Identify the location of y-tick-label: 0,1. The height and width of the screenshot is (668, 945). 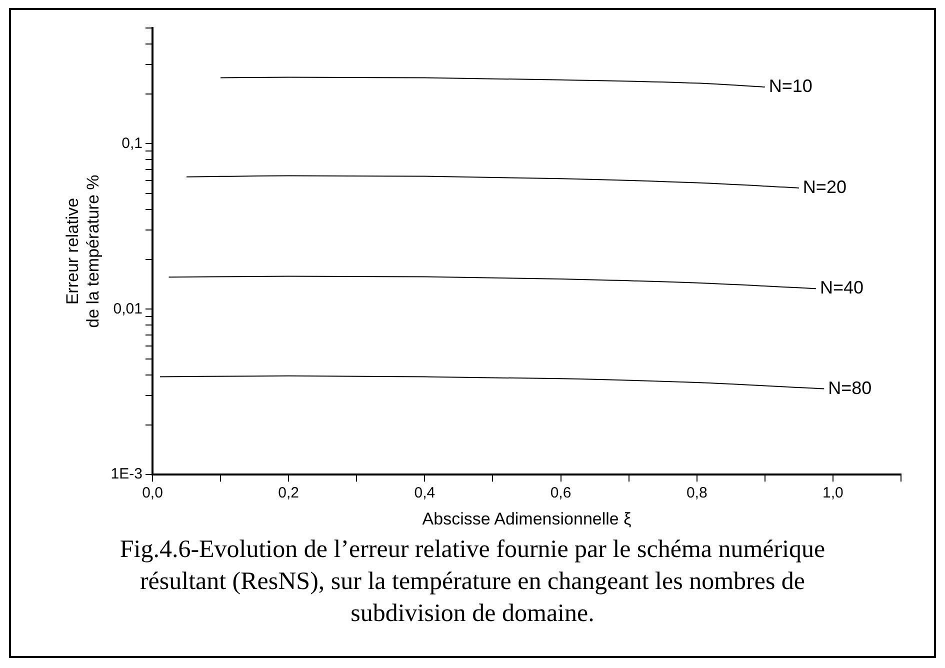
(132, 143).